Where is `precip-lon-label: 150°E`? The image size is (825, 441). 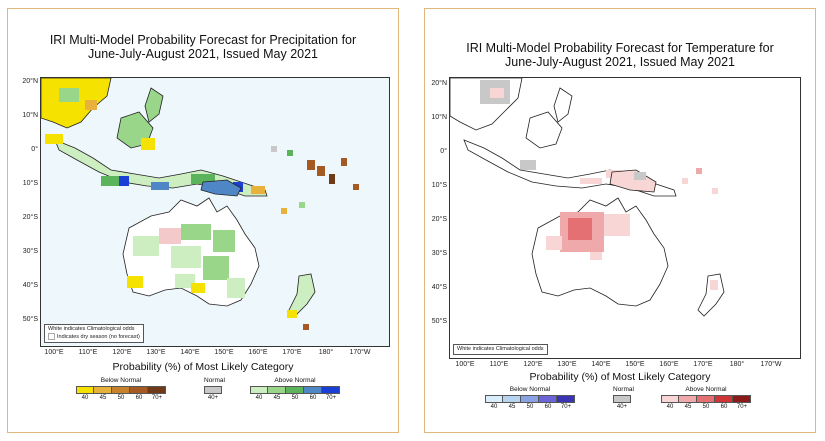
precip-lon-label: 150°E is located at coordinates (224, 352).